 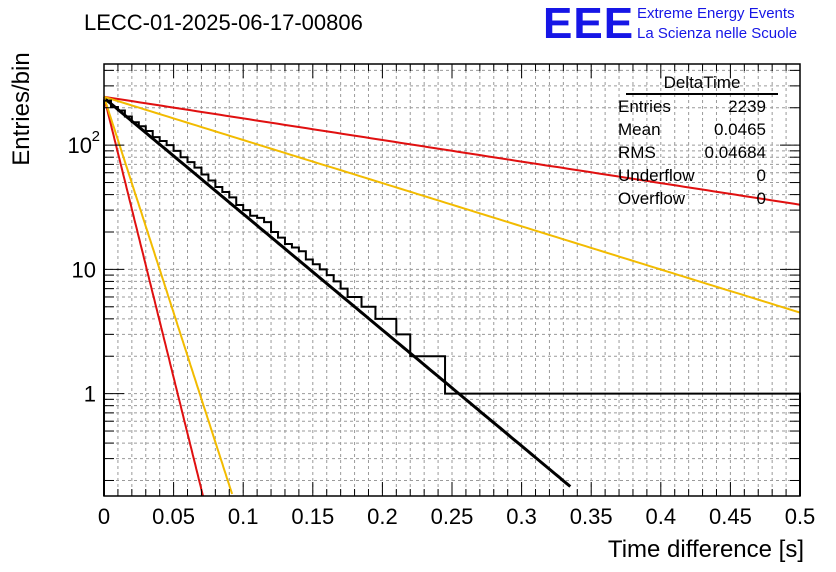 I want to click on stats-label: Underflow, so click(x=656, y=175).